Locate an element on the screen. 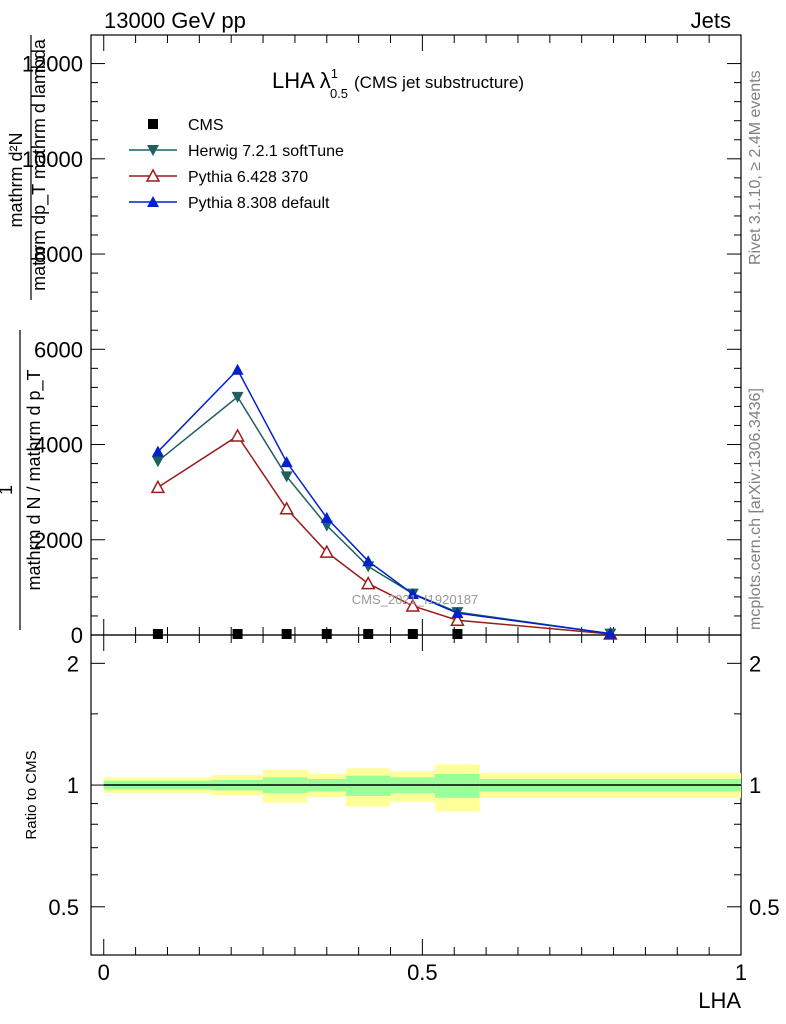 This screenshot has height=1024, width=786. main-ytick-label-3: 6000 is located at coordinates (58, 349).